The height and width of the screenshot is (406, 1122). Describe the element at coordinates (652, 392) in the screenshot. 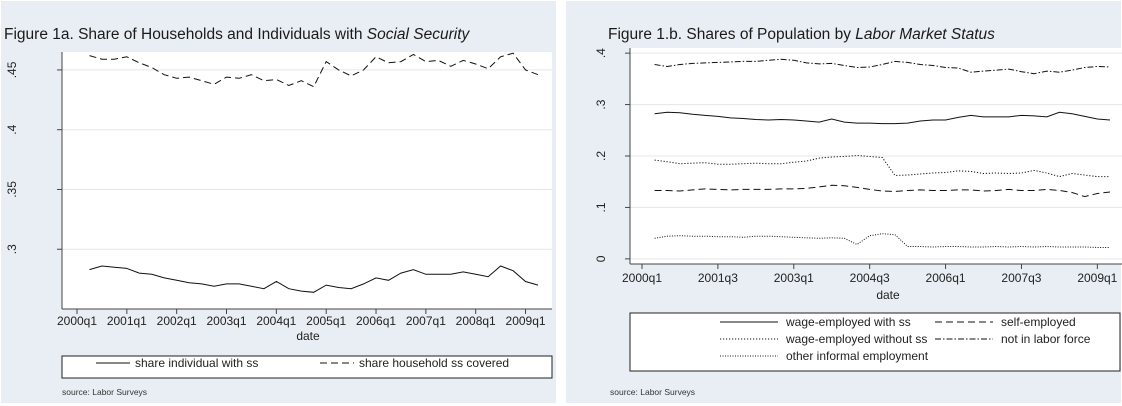

I see `chart-1b-source: source: Labor Surveys` at that location.